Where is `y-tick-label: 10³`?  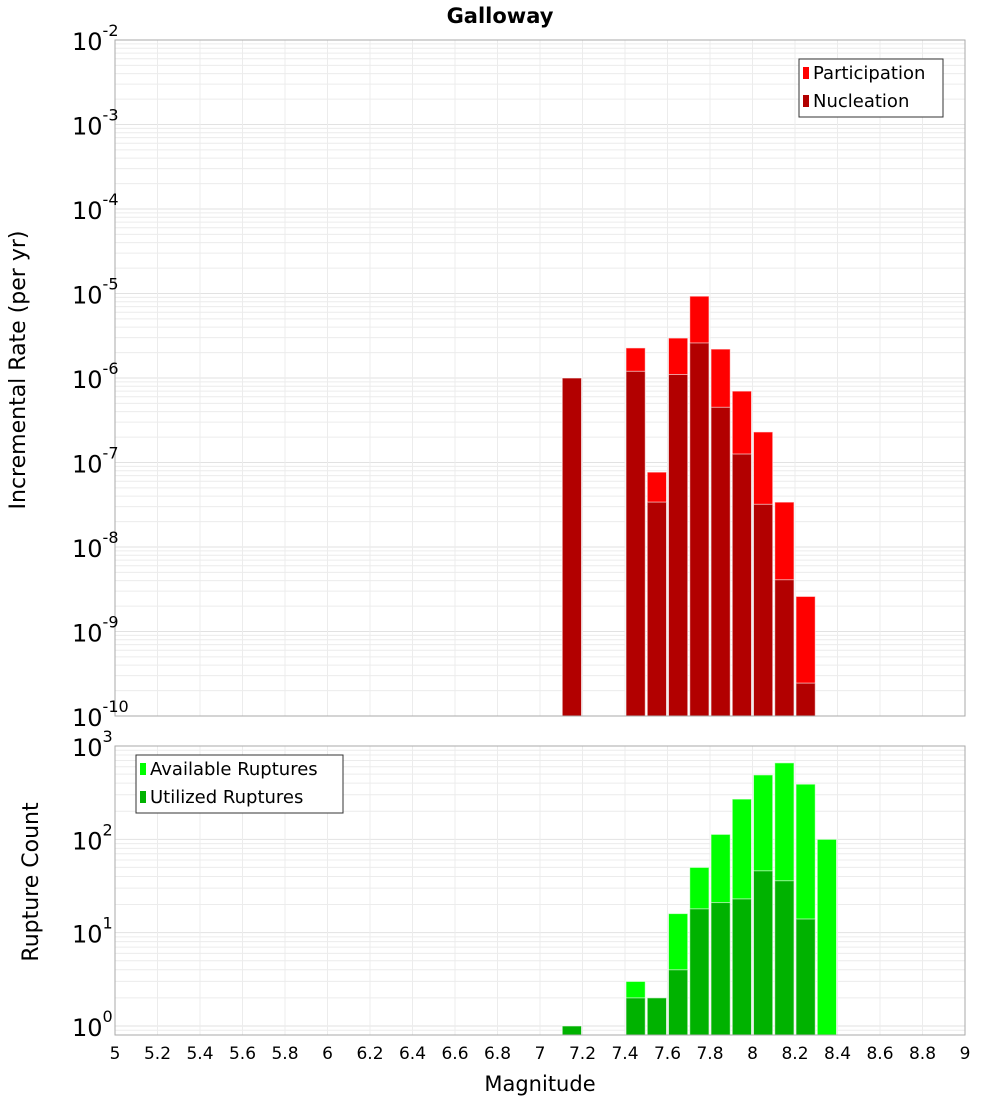 y-tick-label: 10³ is located at coordinates (92, 744).